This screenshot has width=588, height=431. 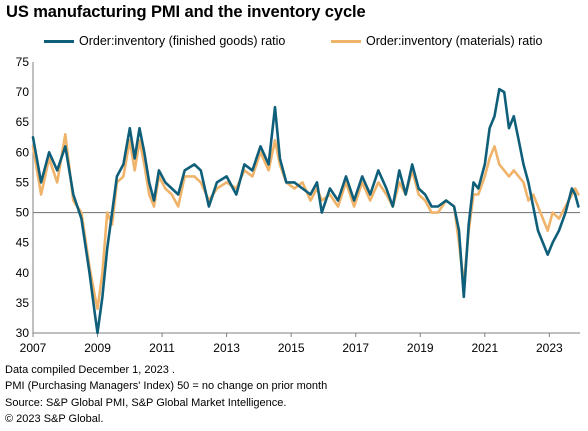 I want to click on x-tick-label: 2007, so click(x=33, y=348).